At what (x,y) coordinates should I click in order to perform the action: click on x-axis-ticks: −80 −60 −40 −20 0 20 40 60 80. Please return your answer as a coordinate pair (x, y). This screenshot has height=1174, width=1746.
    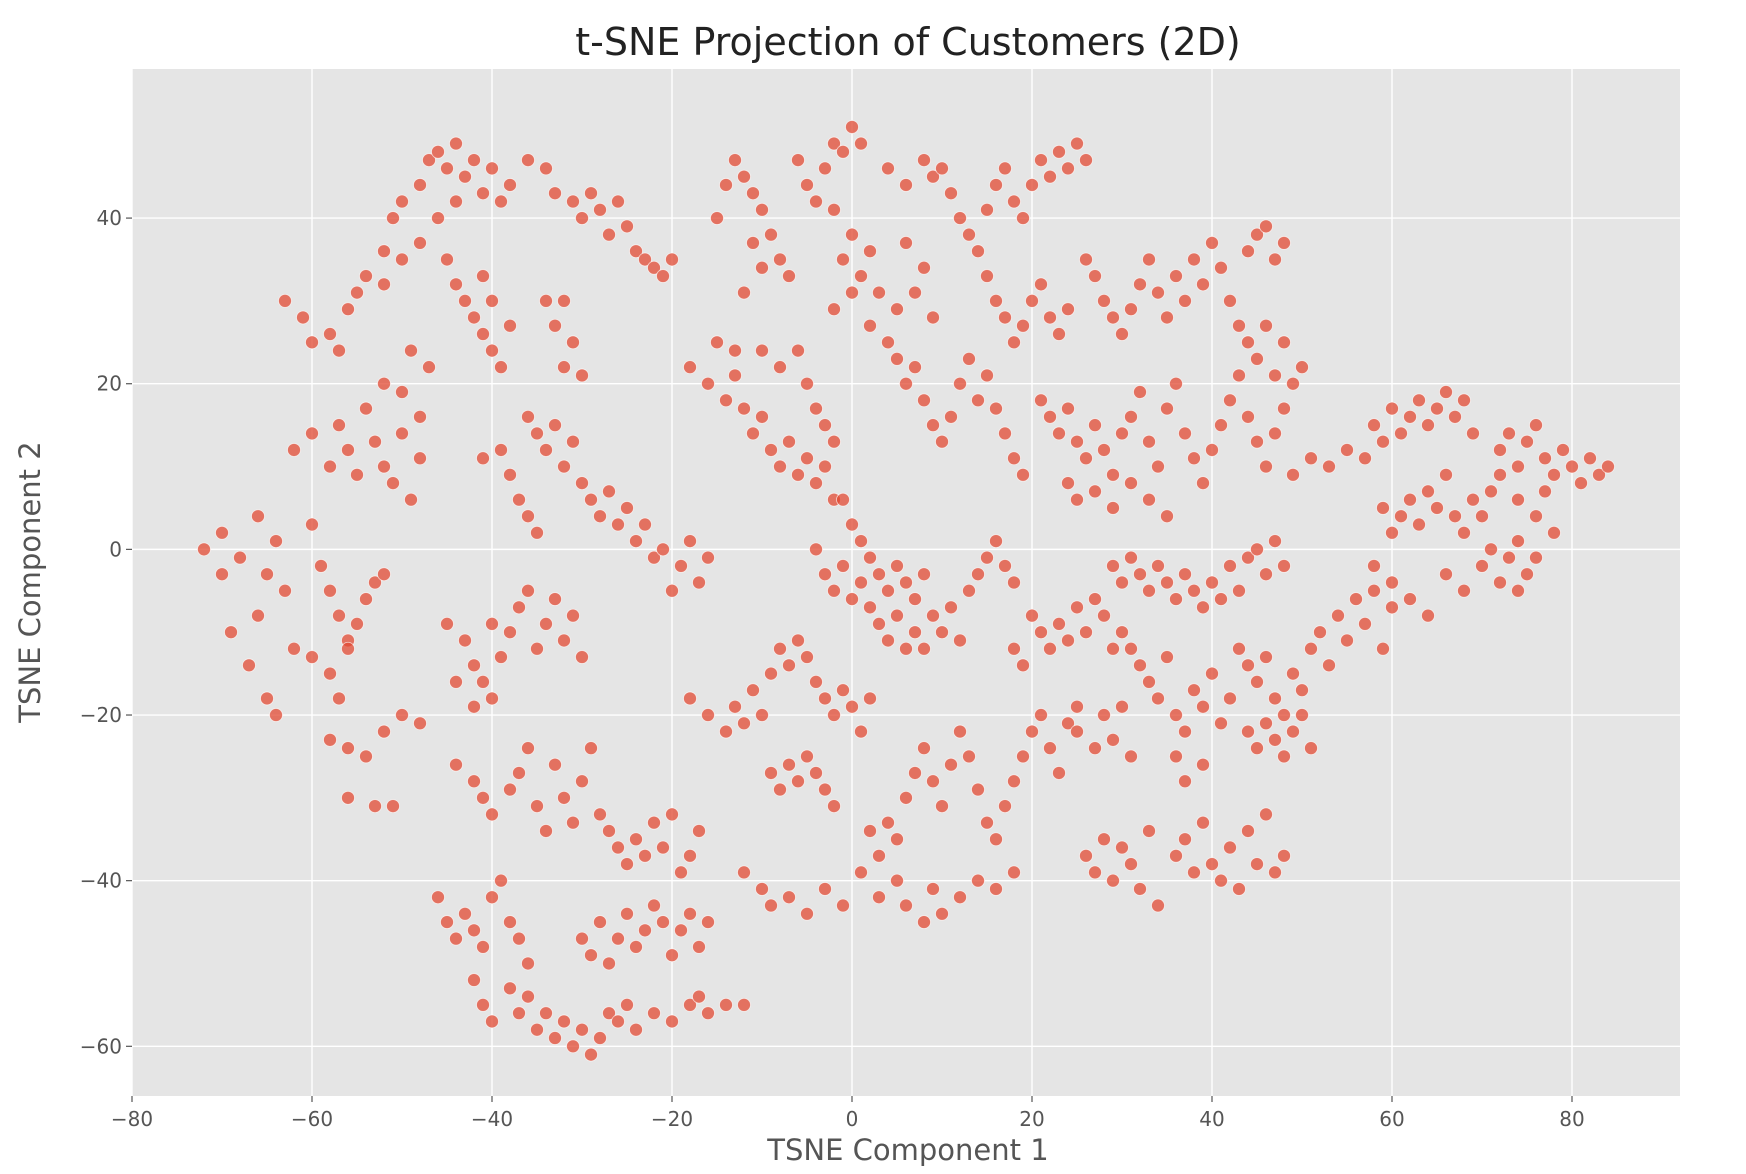
    Looking at the image, I should click on (848, 1113).